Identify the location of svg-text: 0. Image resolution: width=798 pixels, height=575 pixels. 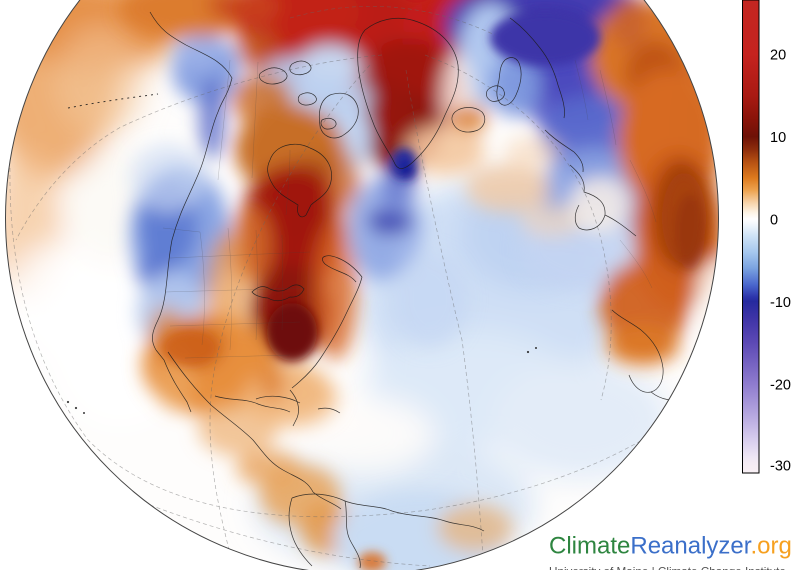
(774, 221).